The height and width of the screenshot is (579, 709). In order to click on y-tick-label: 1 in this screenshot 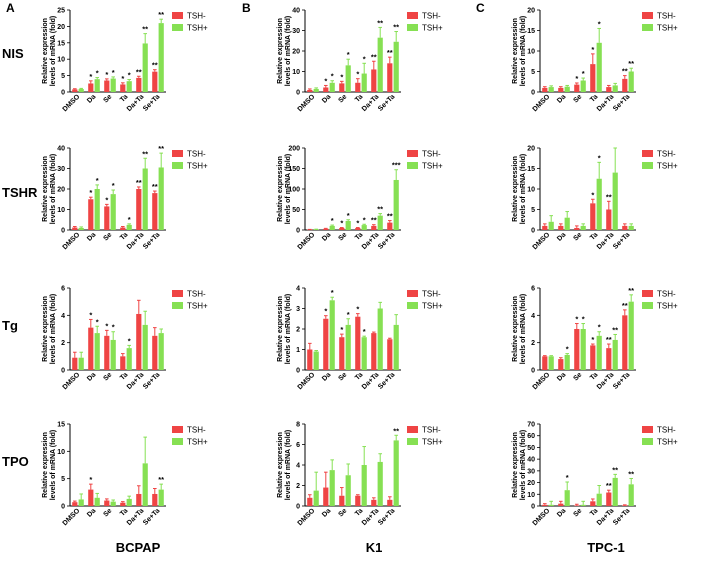, I will do `click(298, 350)`.